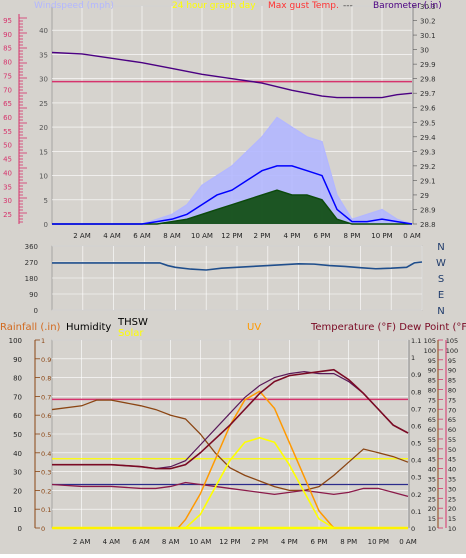  I want to click on windspeed-tick-label: 5, so click(46, 201).